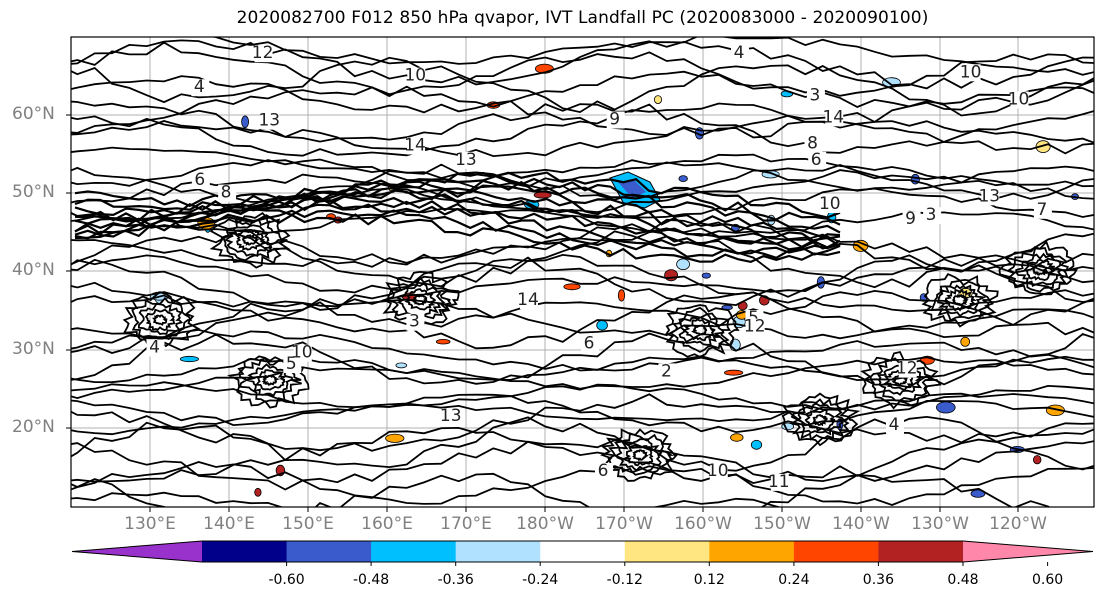  What do you see at coordinates (540, 580) in the screenshot?
I see `colorbar-tick-label: -0.24` at bounding box center [540, 580].